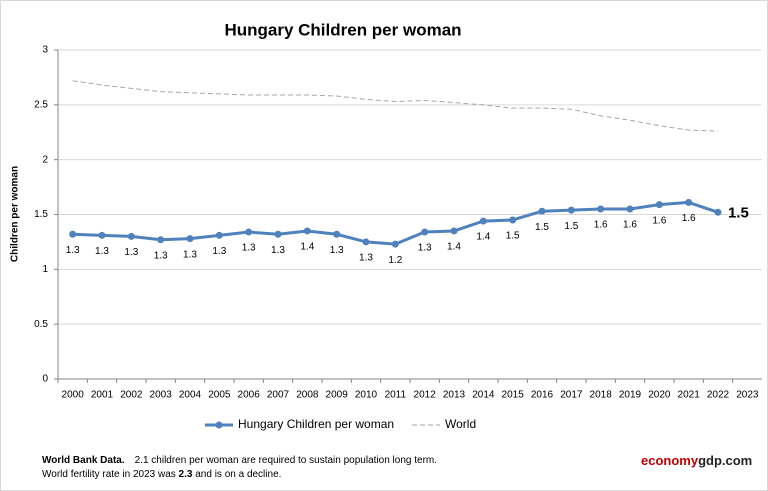 This screenshot has width=768, height=491. What do you see at coordinates (15, 214) in the screenshot?
I see `y-axis-label: Children per woman` at bounding box center [15, 214].